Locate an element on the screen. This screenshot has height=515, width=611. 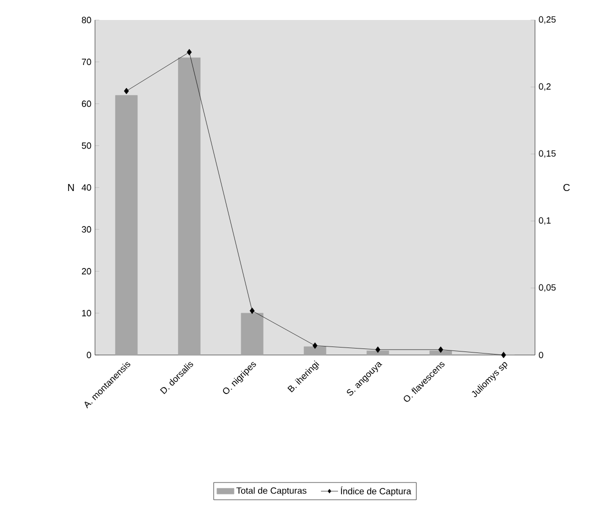
y2-axis-title: C is located at coordinates (566, 188).